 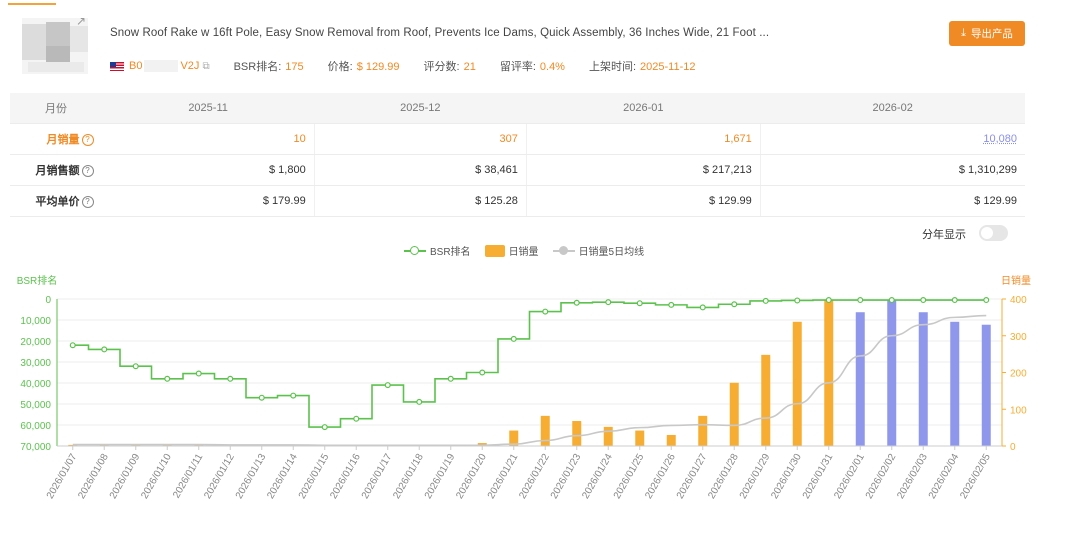 What do you see at coordinates (993, 233) in the screenshot?
I see `year-toggle-switch` at bounding box center [993, 233].